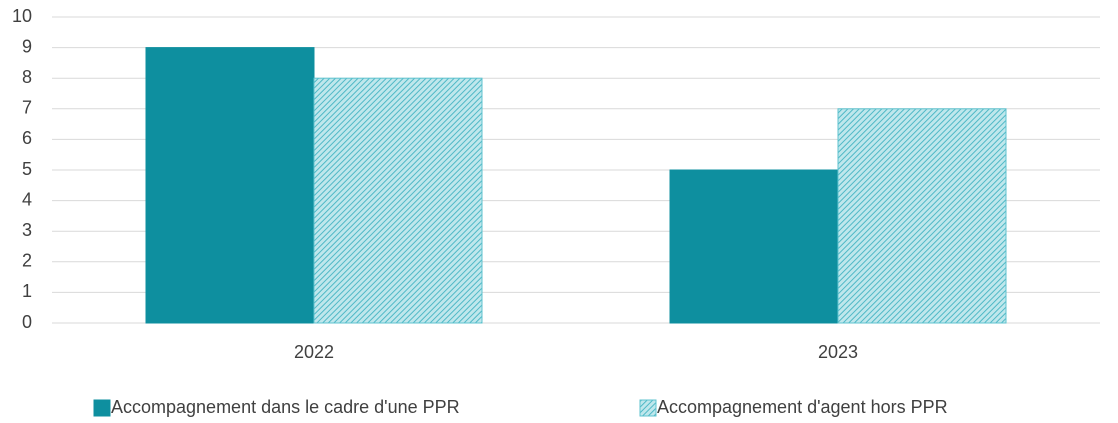 This screenshot has height=423, width=1118. I want to click on y-tick-label: 10, so click(22, 16).